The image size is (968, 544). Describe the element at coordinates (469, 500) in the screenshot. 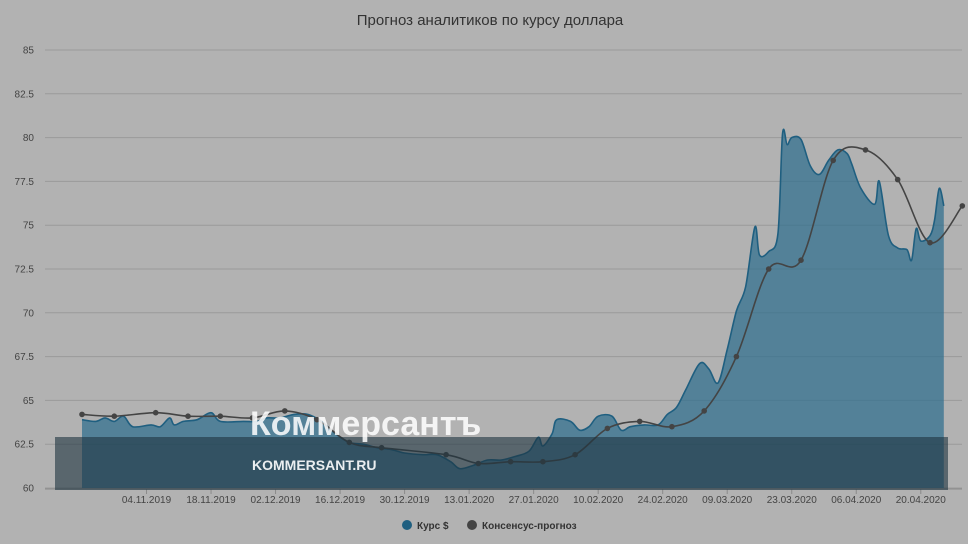

I see `x-tick-label: 13.01.2020` at that location.